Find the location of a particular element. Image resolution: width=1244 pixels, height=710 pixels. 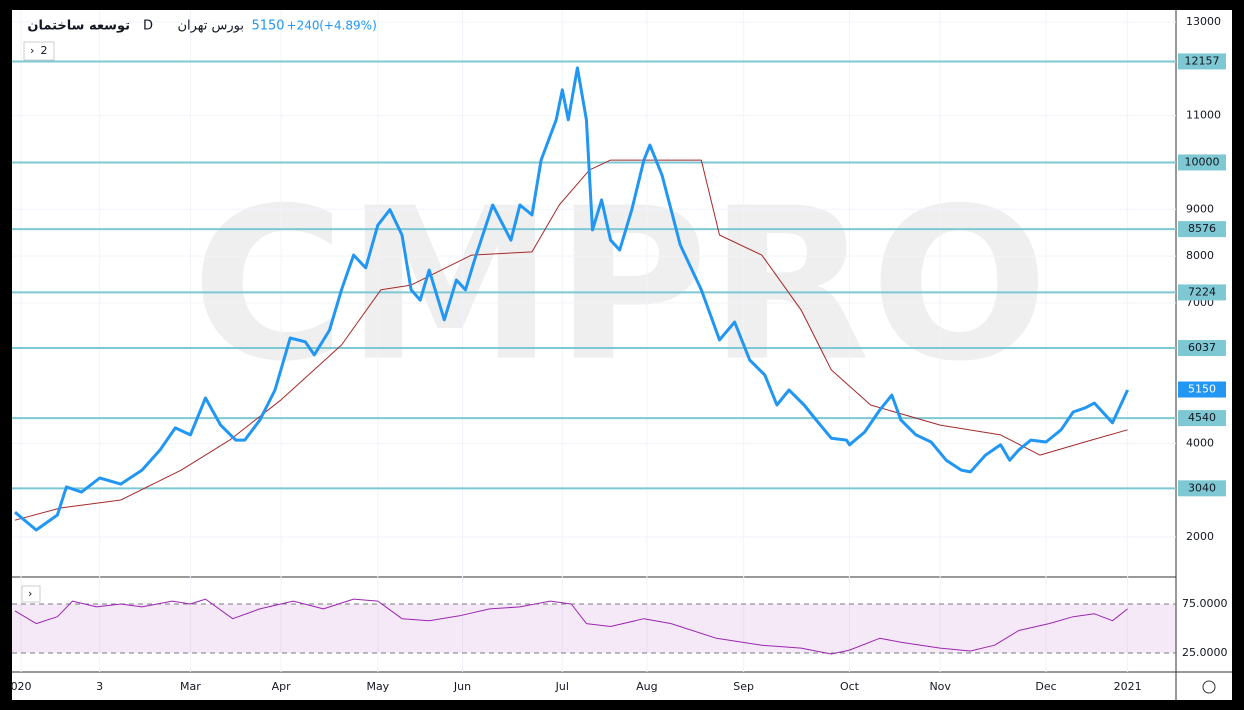

level-label: 4540 is located at coordinates (1202, 417).